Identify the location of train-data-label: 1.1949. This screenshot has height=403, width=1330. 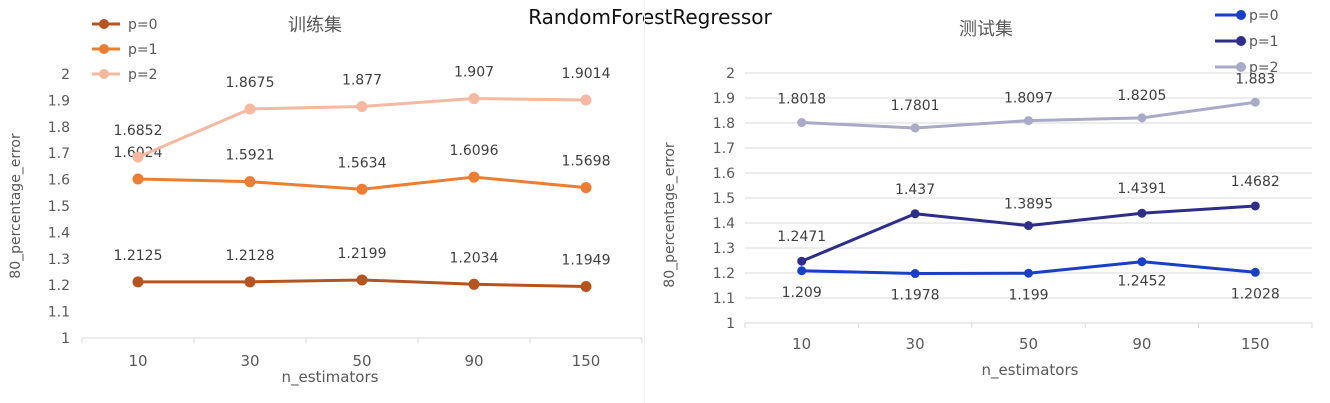
(586, 261).